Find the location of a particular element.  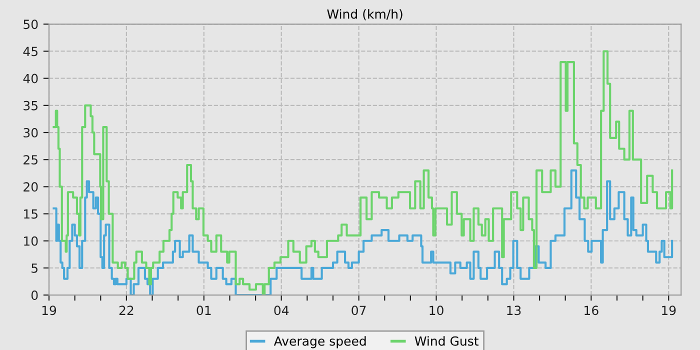

y-tick-label: 30 is located at coordinates (31, 133).